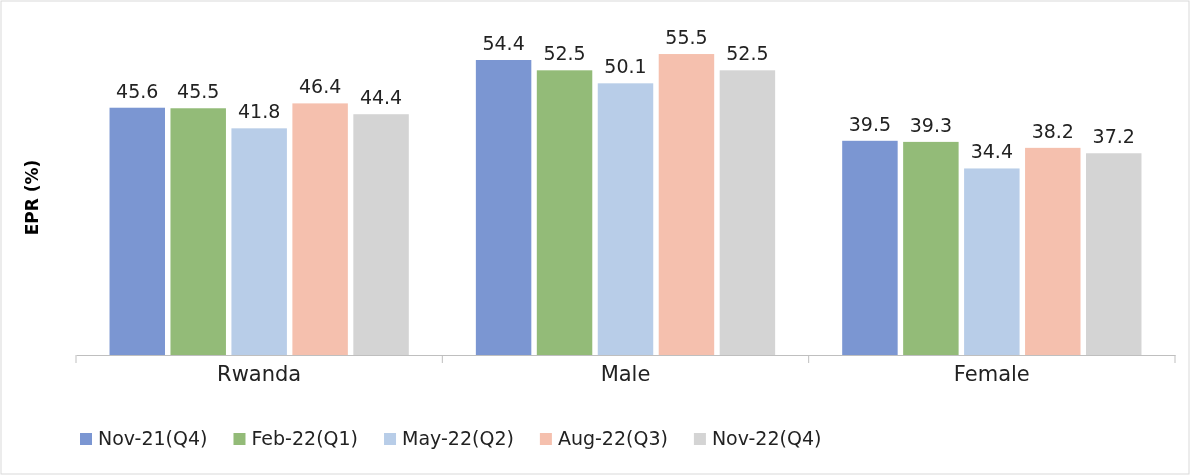 The image size is (1192, 476). I want to click on data-label: 41.8, so click(259, 111).